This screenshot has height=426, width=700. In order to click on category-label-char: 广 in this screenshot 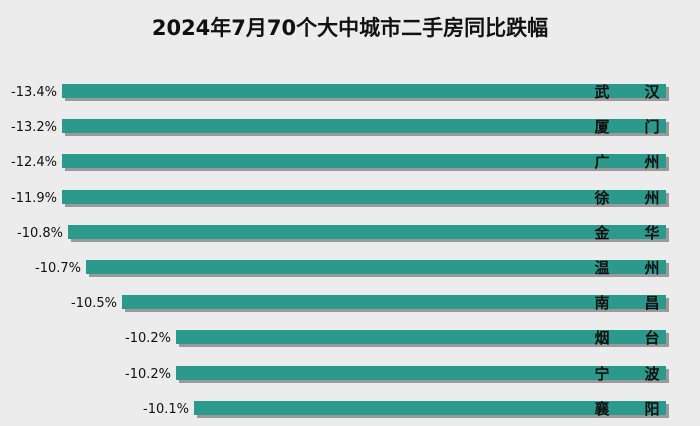, I will do `click(601, 162)`.